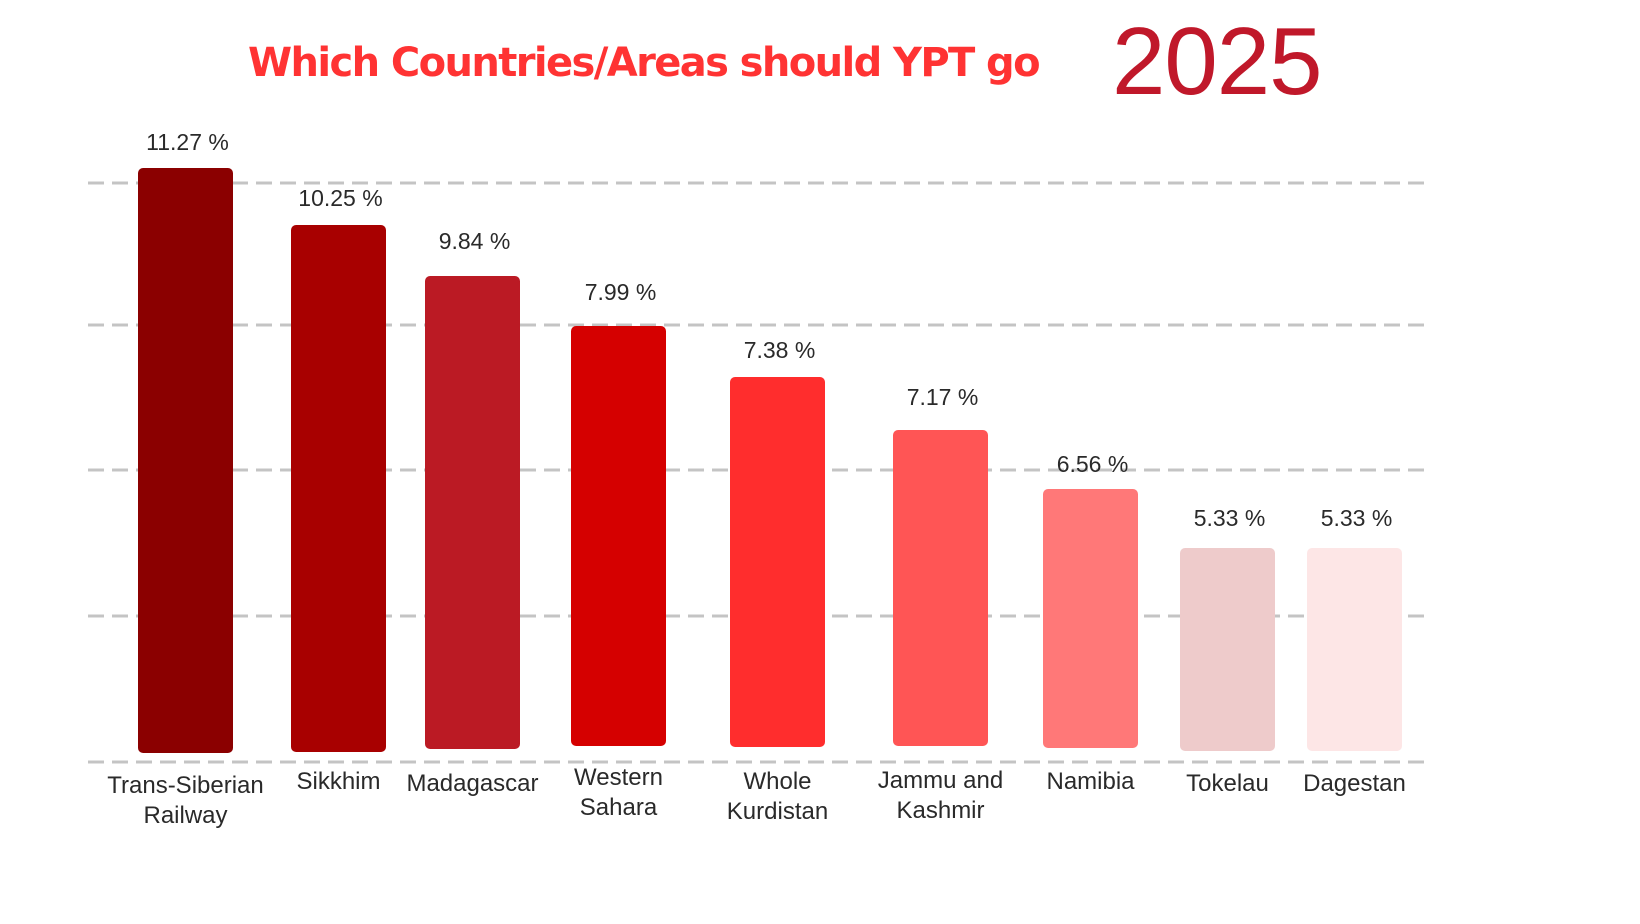  What do you see at coordinates (777, 796) in the screenshot?
I see `category-label: Whole Kurdistan` at bounding box center [777, 796].